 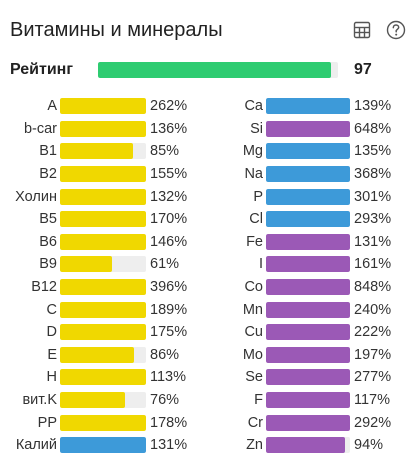 I want to click on nutrient-name: Cr, so click(x=255, y=422).